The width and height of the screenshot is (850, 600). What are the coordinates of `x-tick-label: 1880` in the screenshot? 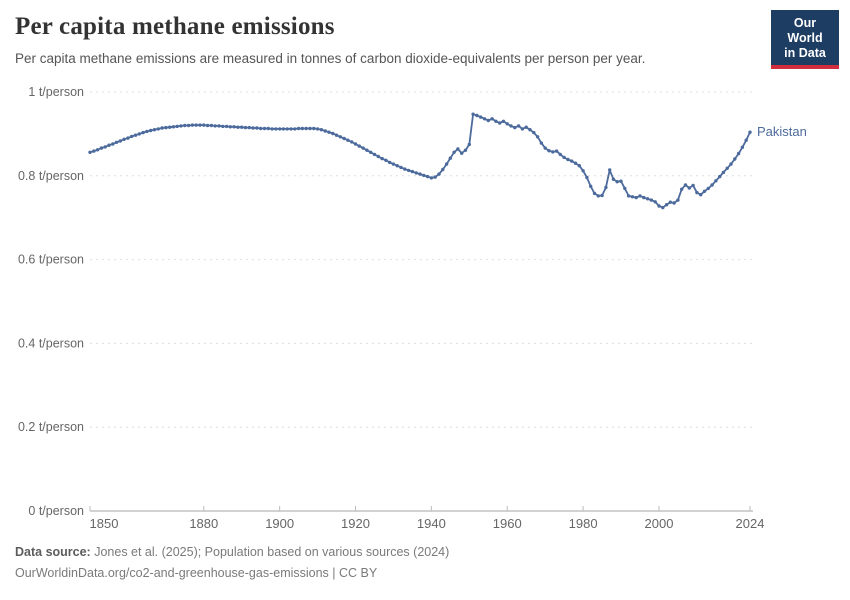 It's located at (203, 523).